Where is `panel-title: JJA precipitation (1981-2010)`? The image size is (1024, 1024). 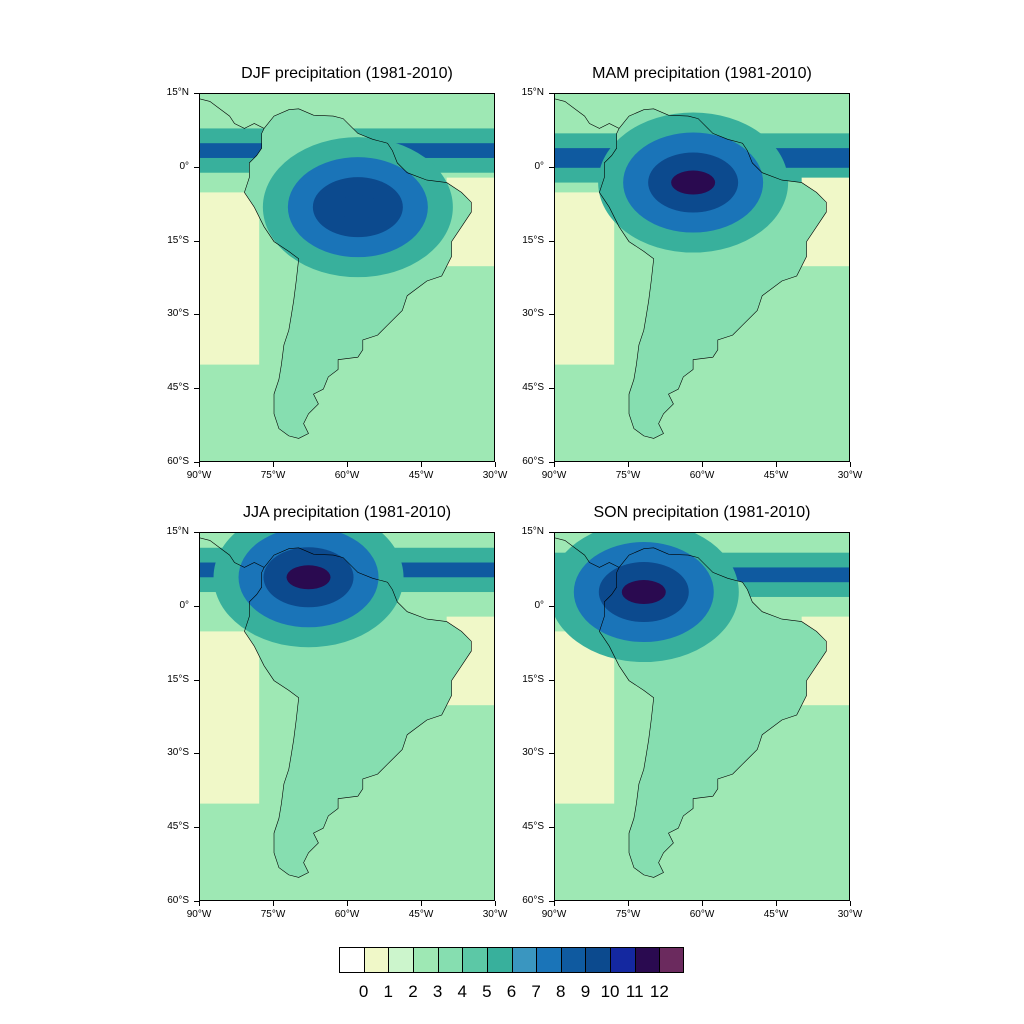 panel-title: JJA precipitation (1981-2010) is located at coordinates (347, 512).